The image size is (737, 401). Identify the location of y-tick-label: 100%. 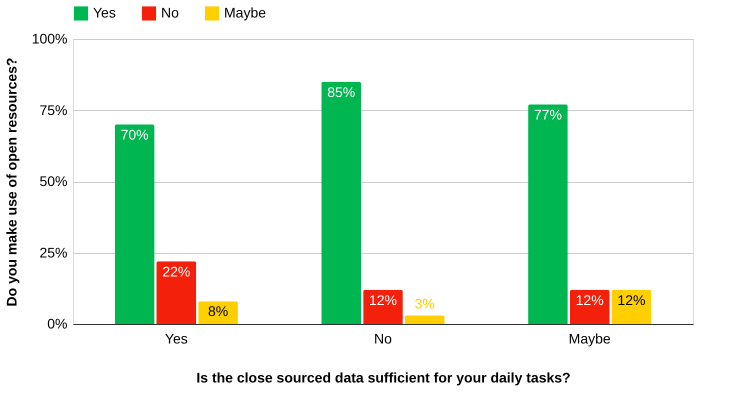
(50, 38).